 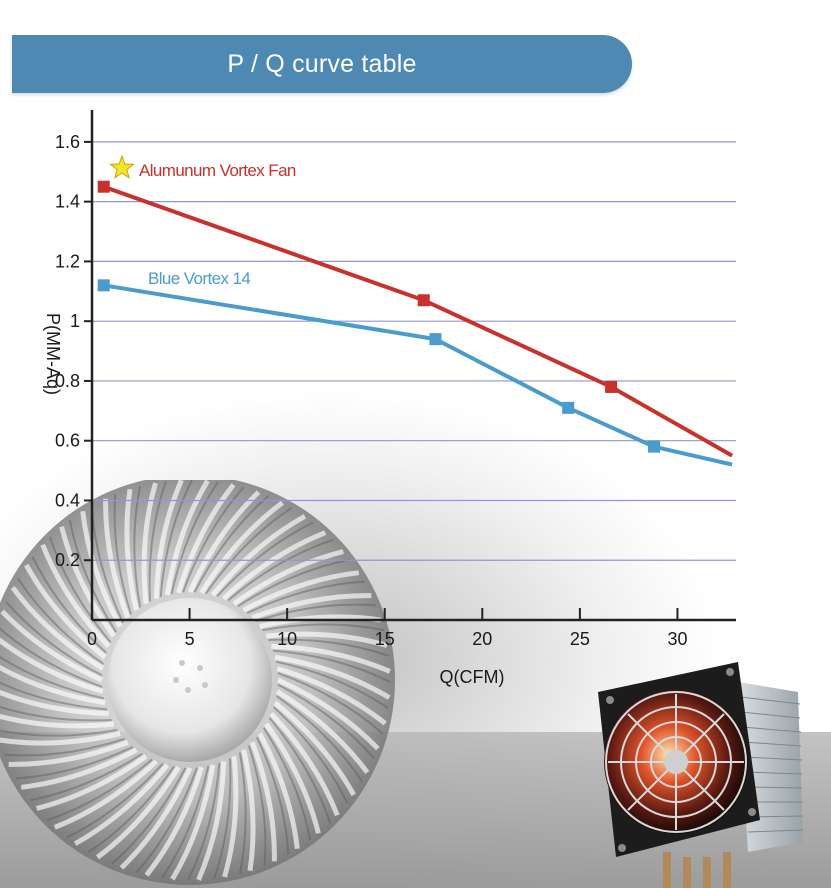 What do you see at coordinates (287, 639) in the screenshot?
I see `x-tick-label: 10` at bounding box center [287, 639].